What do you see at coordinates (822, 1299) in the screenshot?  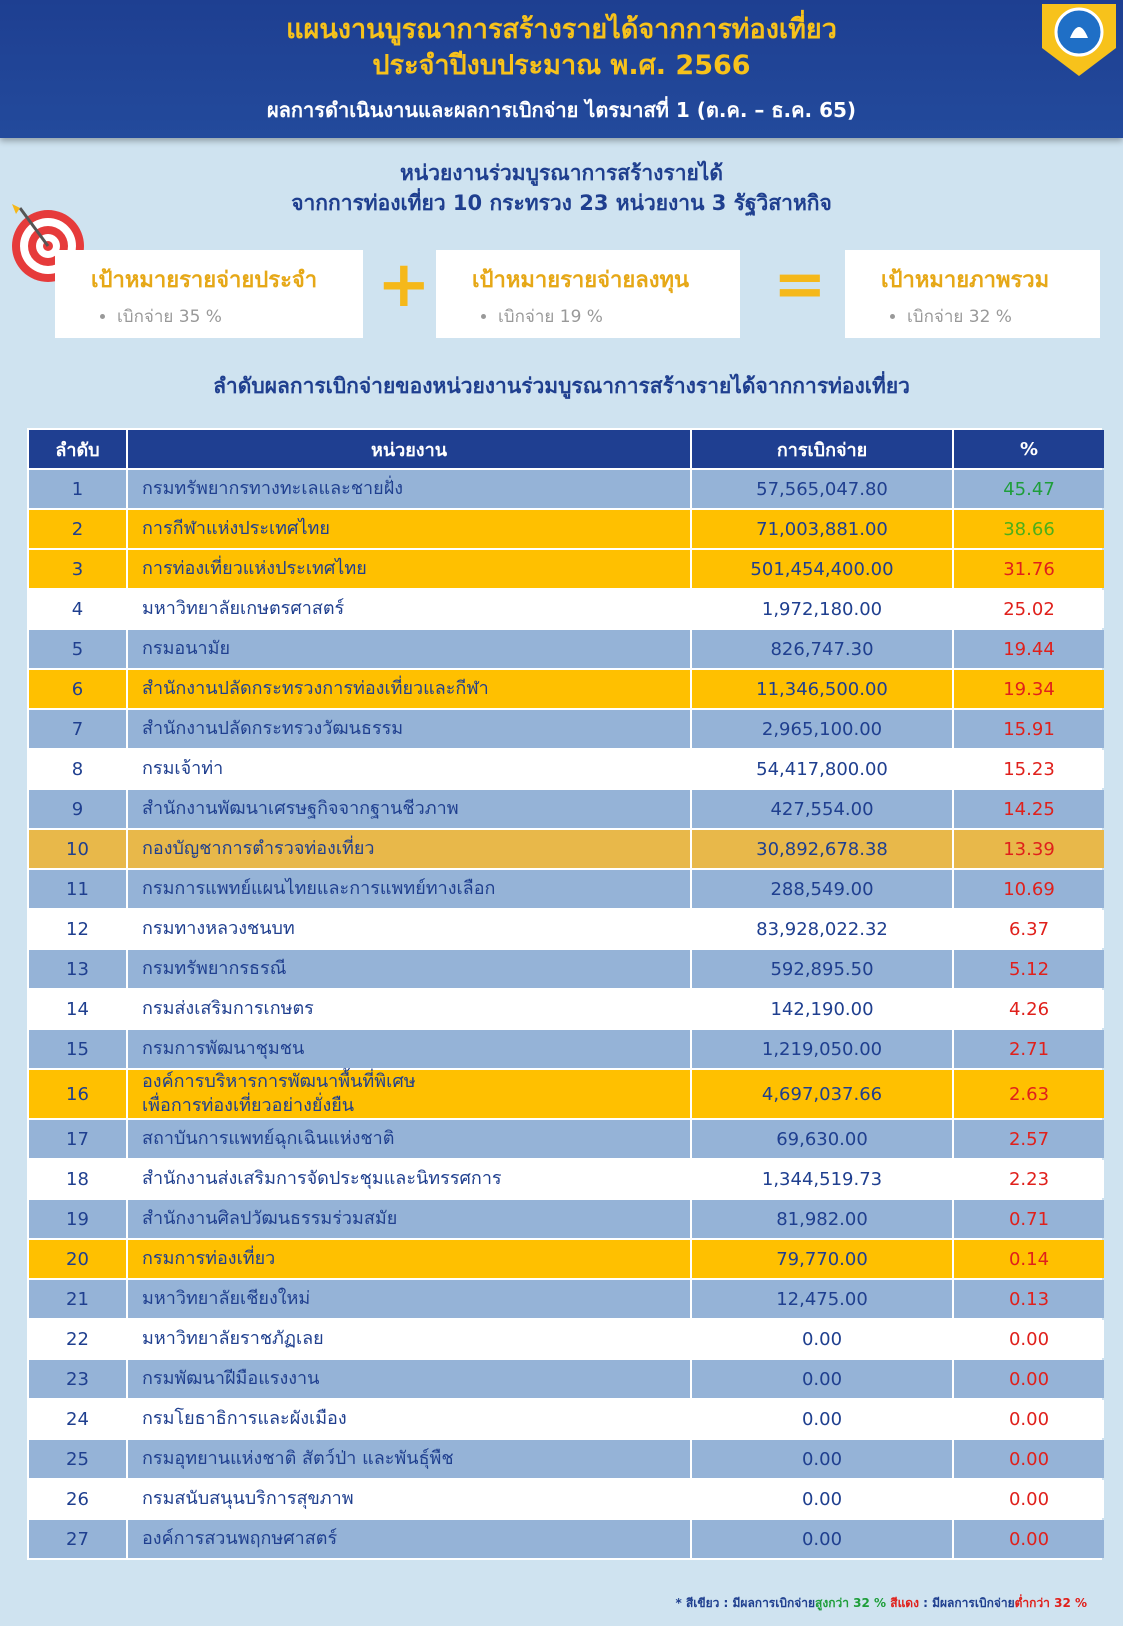 I see `amount-cell: 12,475.00` at bounding box center [822, 1299].